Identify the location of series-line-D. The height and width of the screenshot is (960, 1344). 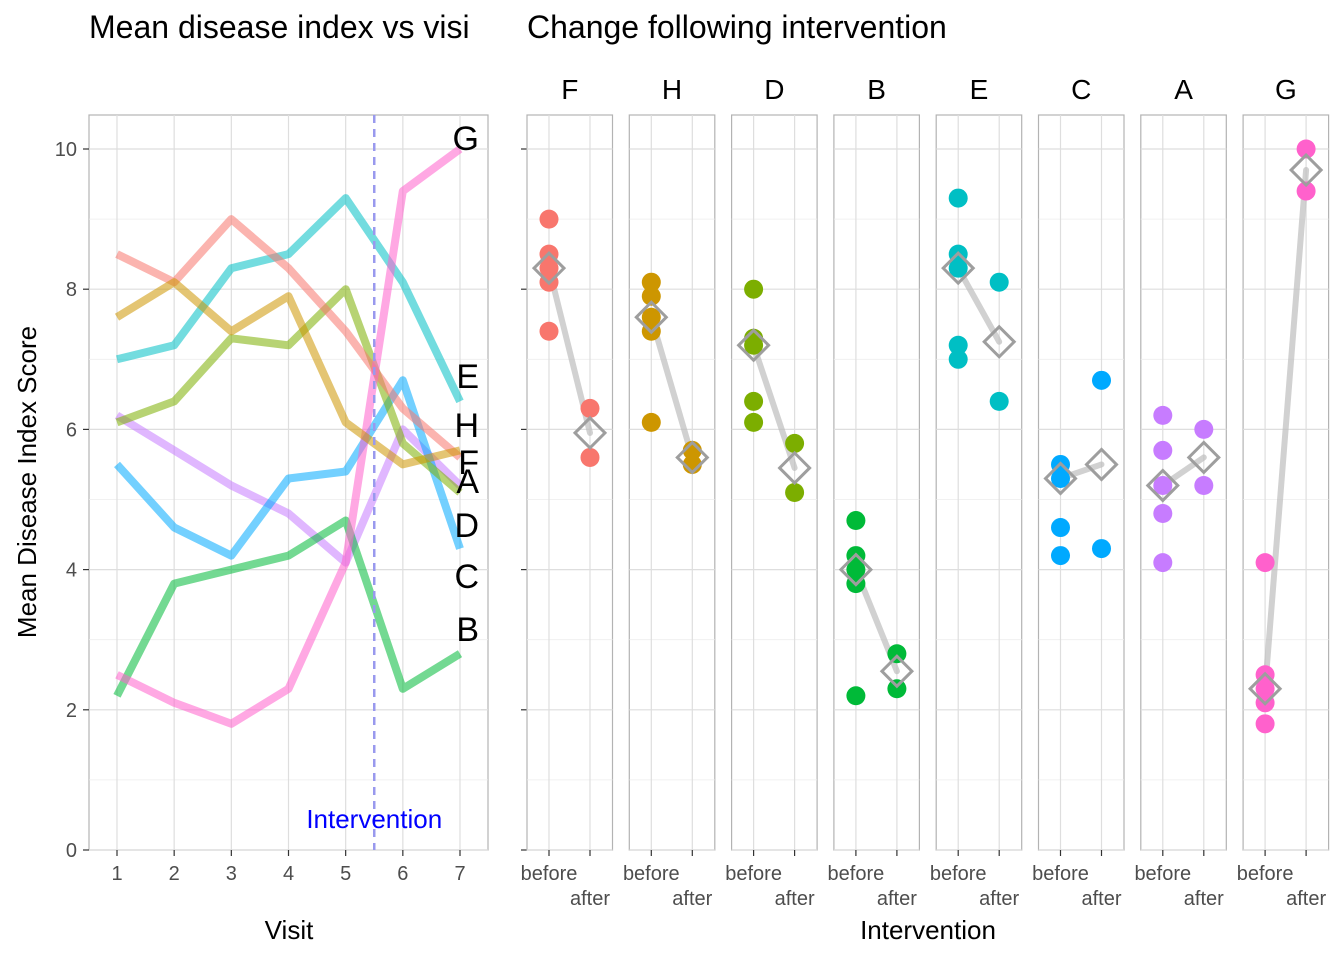
(289, 390).